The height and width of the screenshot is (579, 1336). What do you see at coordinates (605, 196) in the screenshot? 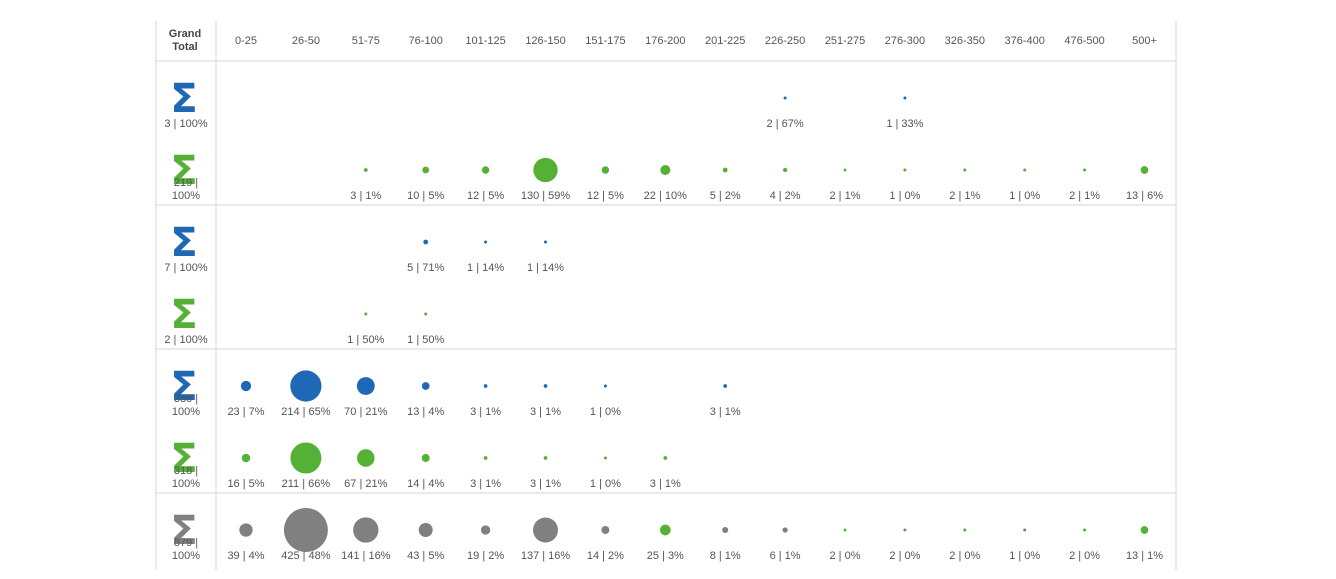
I see `bubble-label: 12 | 5%` at bounding box center [605, 196].